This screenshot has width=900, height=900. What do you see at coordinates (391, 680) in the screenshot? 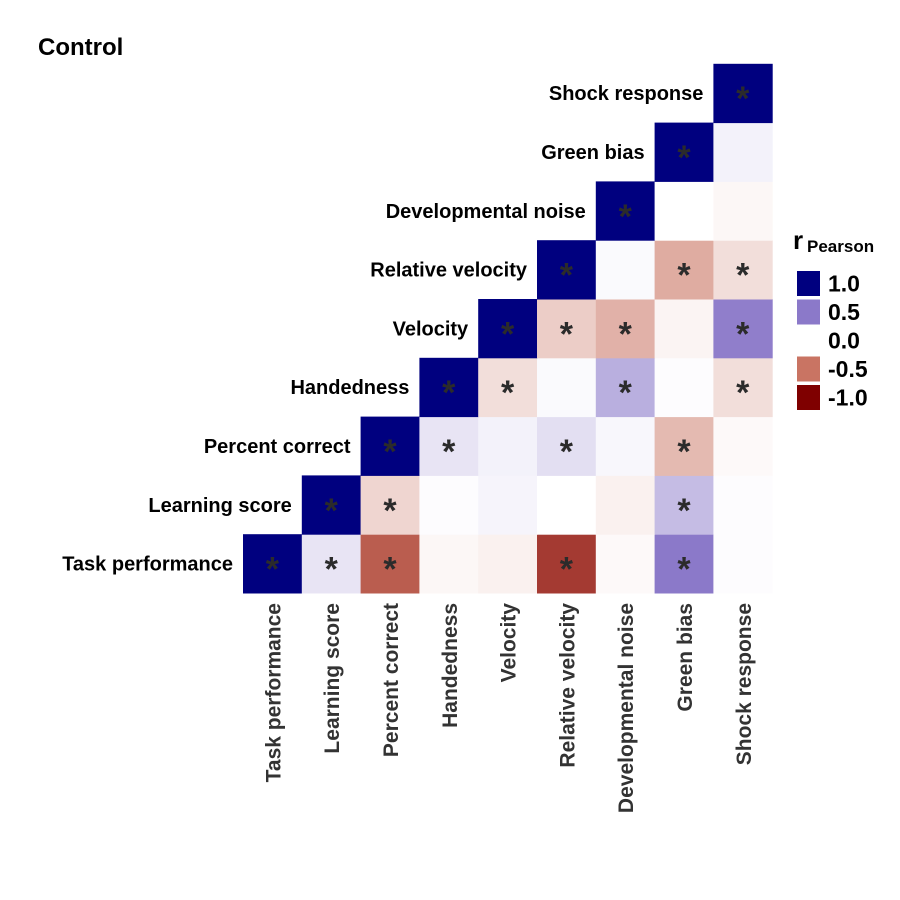
I see `x-axis-label: Percent correct` at bounding box center [391, 680].